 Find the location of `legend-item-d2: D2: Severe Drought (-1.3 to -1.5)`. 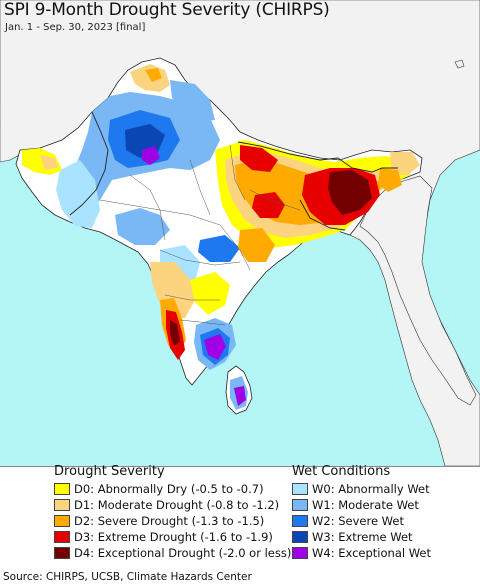

legend-item-d2: D2: Severe Drought (-1.3 to -1.5) is located at coordinates (172, 521).